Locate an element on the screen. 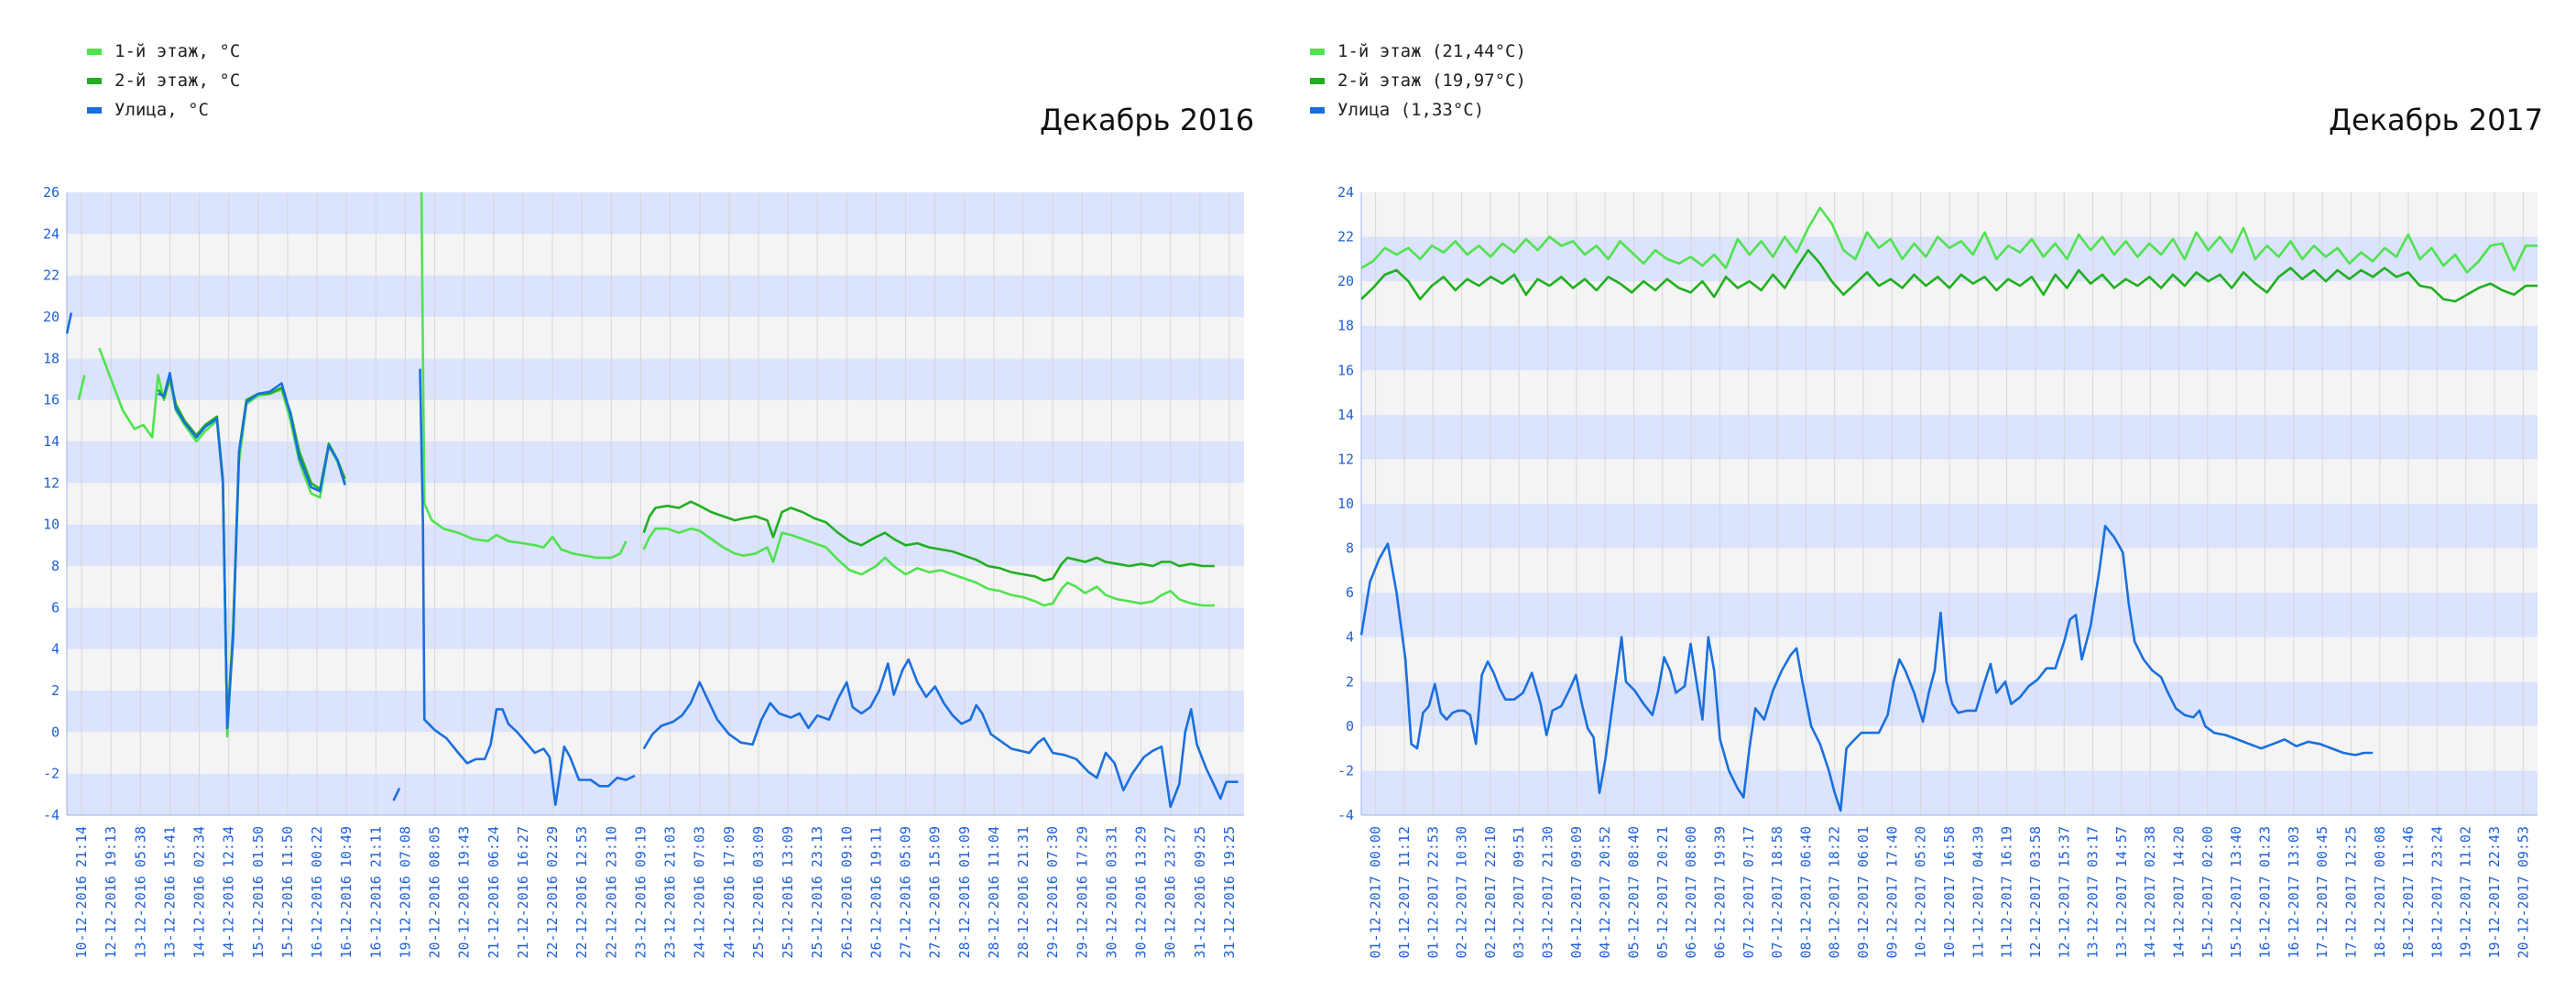  legend-item-floor2: 2-й этаж, °C is located at coordinates (164, 80).